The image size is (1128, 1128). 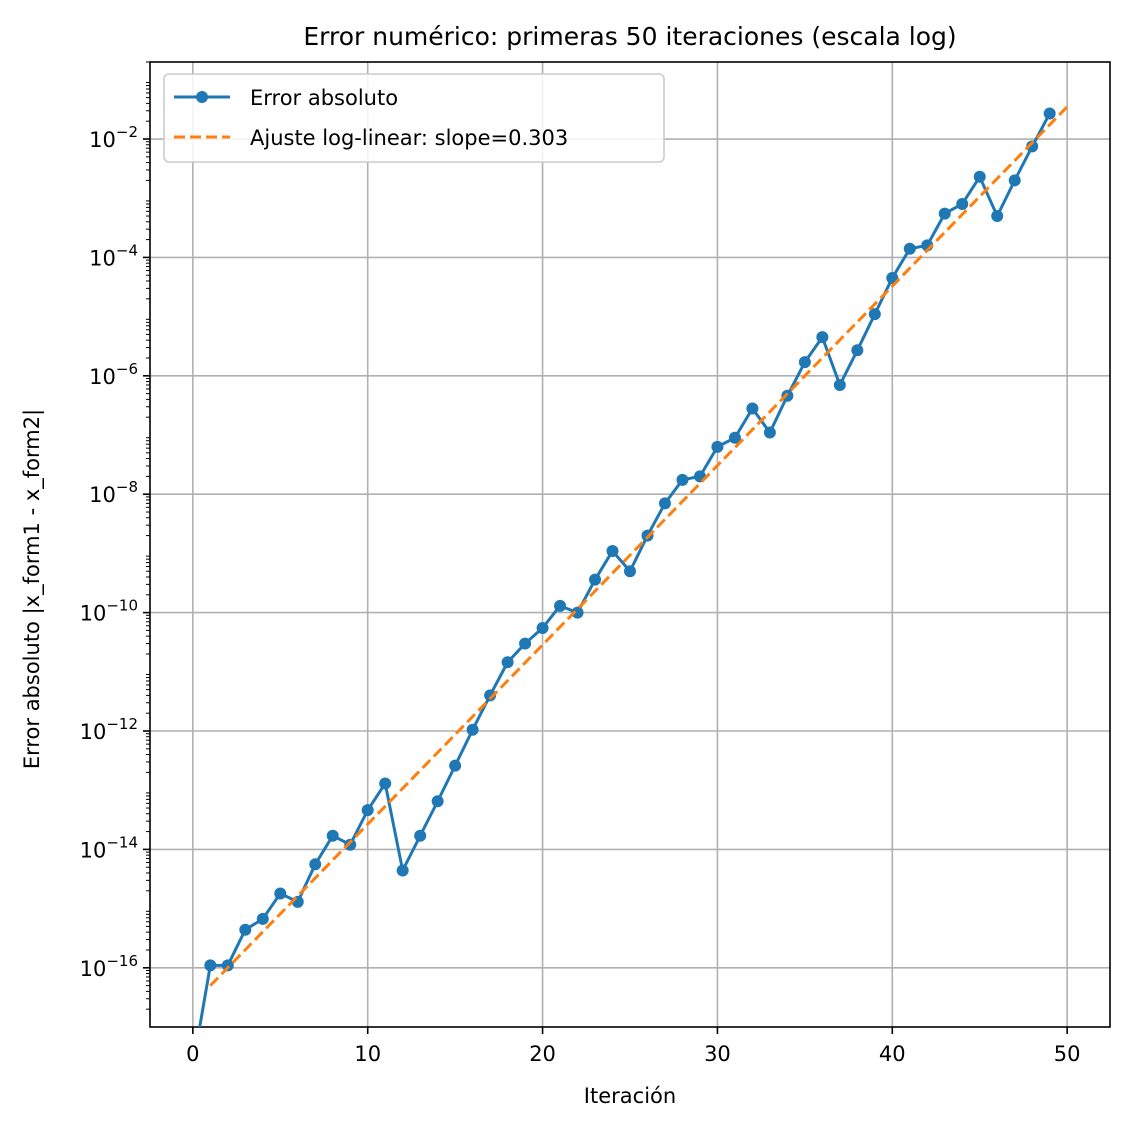 I want to click on x-tick-label: 50, so click(x=1067, y=1054).